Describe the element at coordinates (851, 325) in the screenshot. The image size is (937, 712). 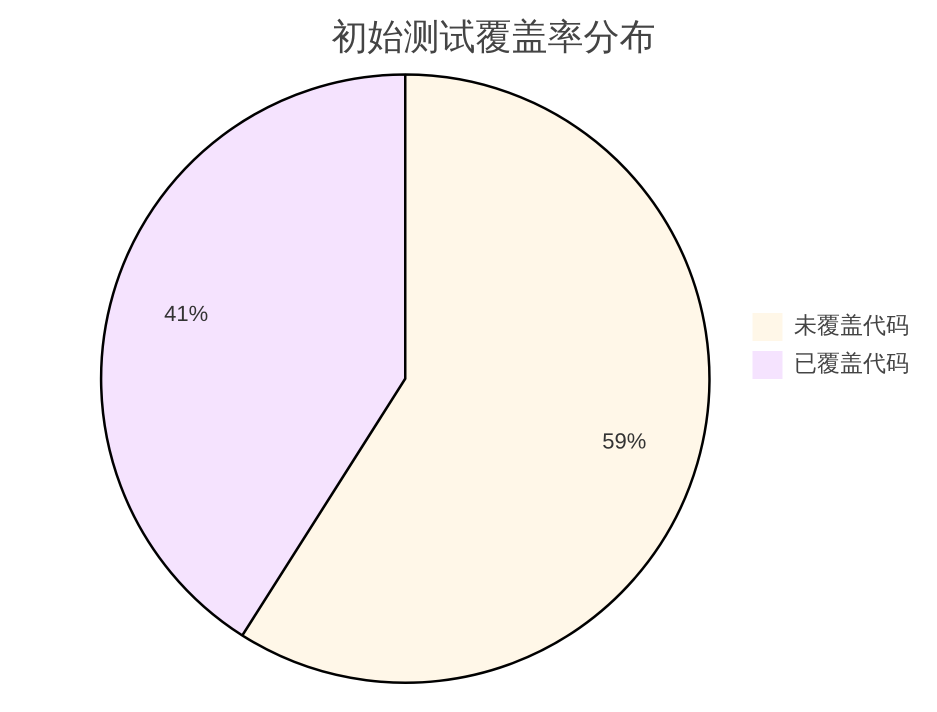
I see `legend-label: 未覆盖代码` at that location.